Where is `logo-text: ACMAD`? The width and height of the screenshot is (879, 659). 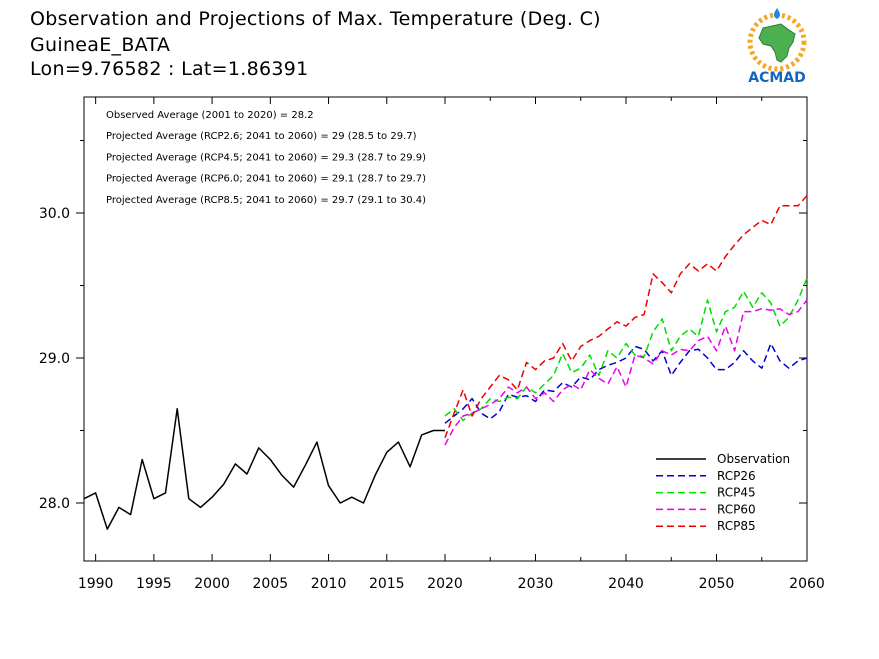
logo-text: ACMAD is located at coordinates (777, 78).